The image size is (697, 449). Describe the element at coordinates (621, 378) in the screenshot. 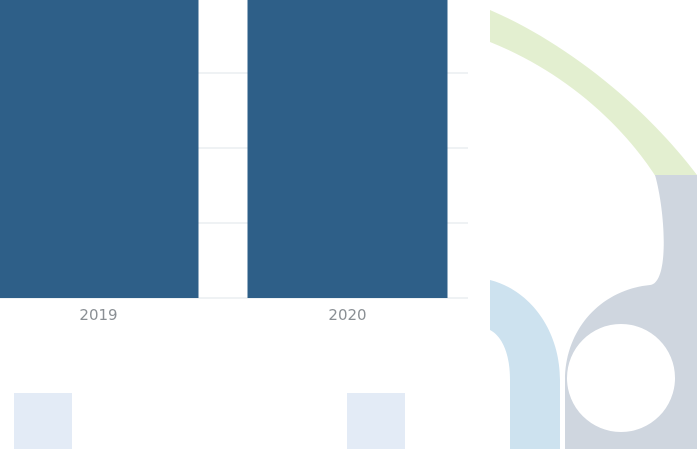

I see `decor-white-circle` at that location.